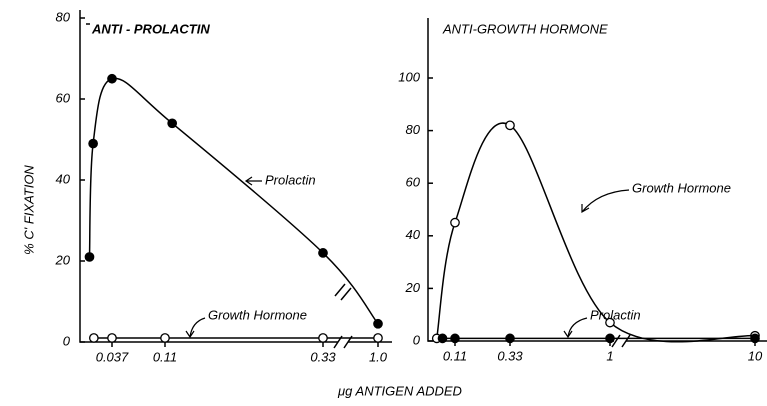 The width and height of the screenshot is (767, 406). I want to click on panel-title: ANTI - PROLACTIN, so click(150, 28).